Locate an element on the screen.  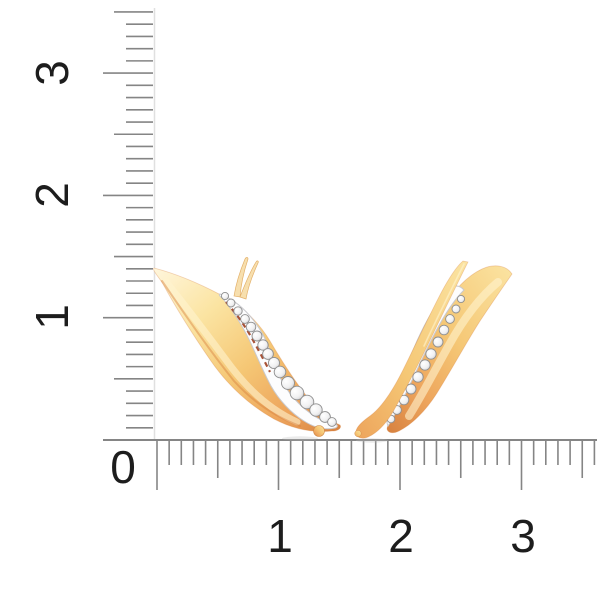
left-earring-shaded-edge is located at coordinates (231, 353).